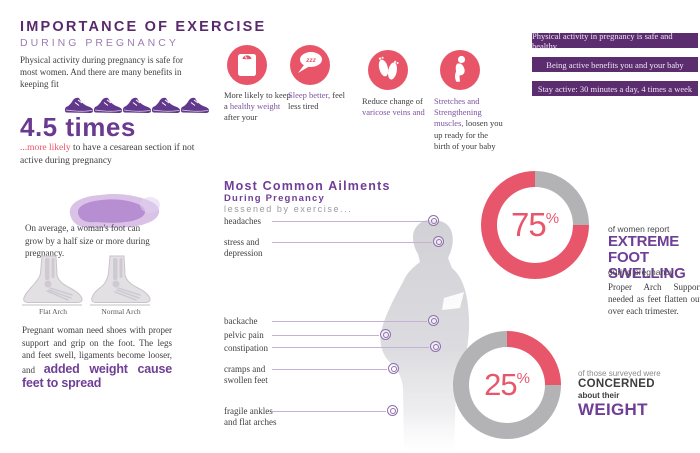 Image resolution: width=700 pixels, height=453 pixels. Describe the element at coordinates (121, 311) in the screenshot. I see `normal-arch-label: Normal Arch` at that location.